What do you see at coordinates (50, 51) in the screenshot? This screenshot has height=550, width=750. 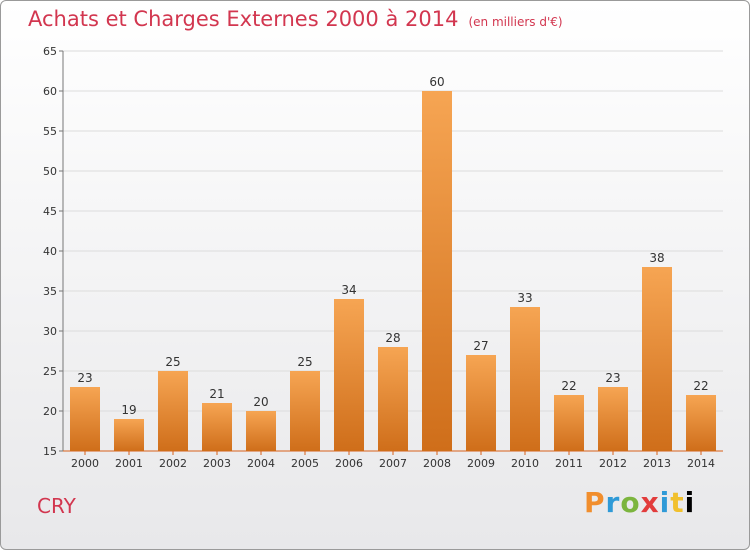 I see `y-tick-label: 65` at bounding box center [50, 51].